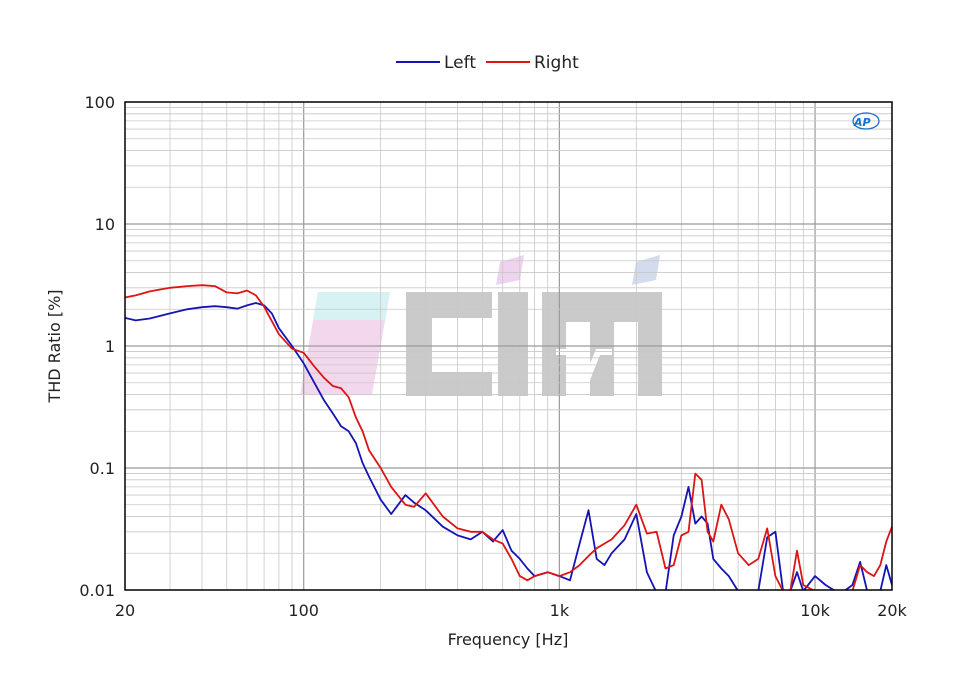 The height and width of the screenshot is (680, 960). I want to click on ap-logo: AP, so click(866, 121).